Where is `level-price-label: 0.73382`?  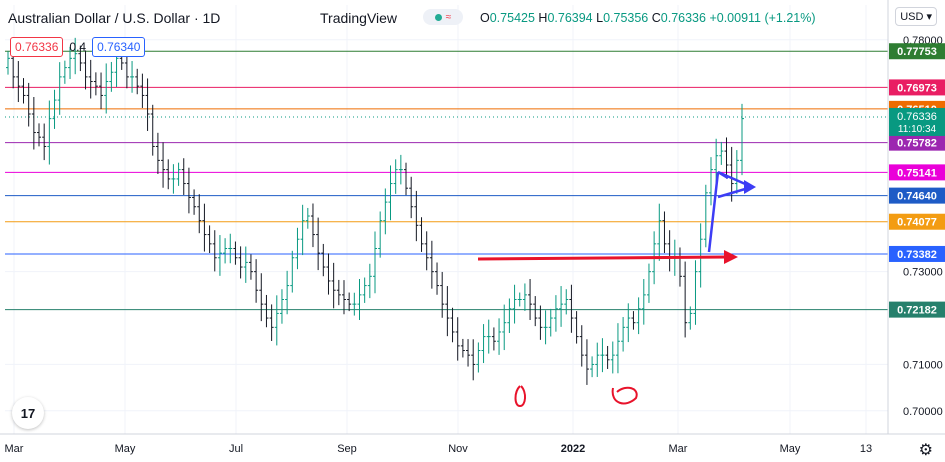 level-price-label: 0.73382 is located at coordinates (917, 255).